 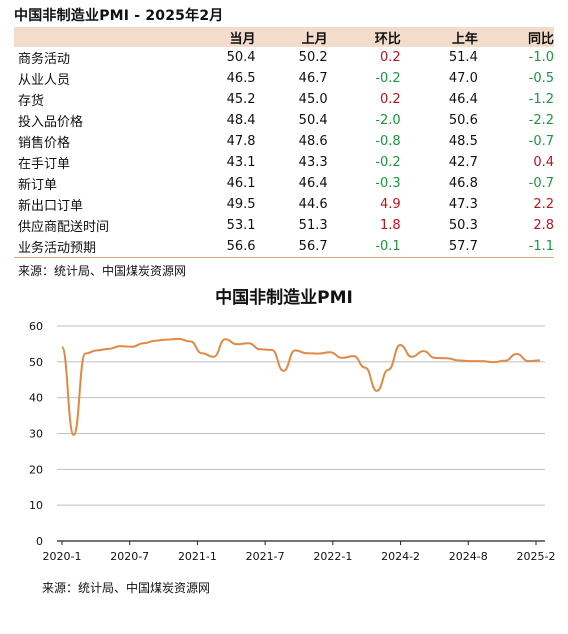 What do you see at coordinates (265, 556) in the screenshot?
I see `x-tick-label: 2021-7` at bounding box center [265, 556].